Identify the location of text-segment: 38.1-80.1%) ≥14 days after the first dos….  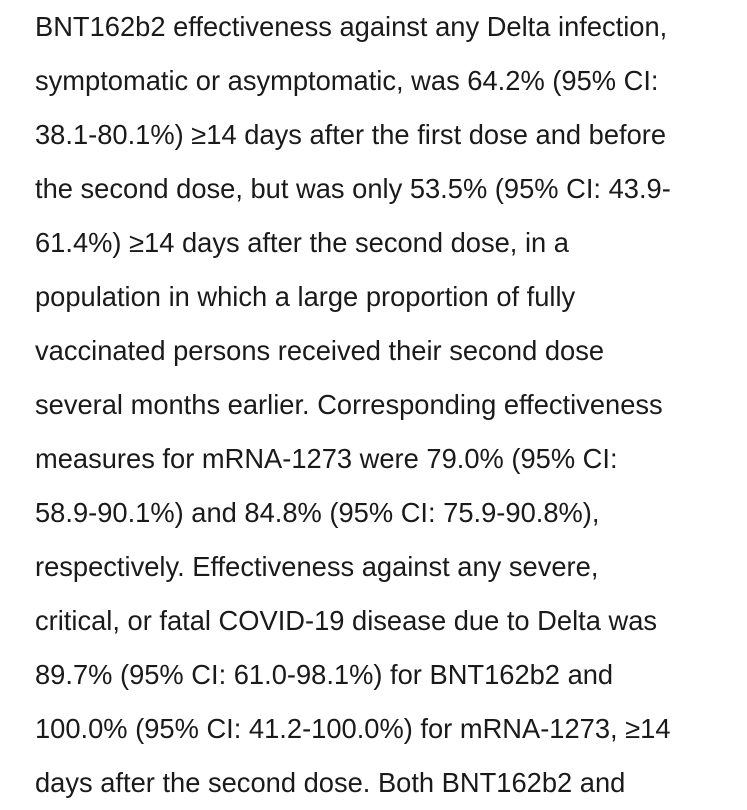
(351, 134).